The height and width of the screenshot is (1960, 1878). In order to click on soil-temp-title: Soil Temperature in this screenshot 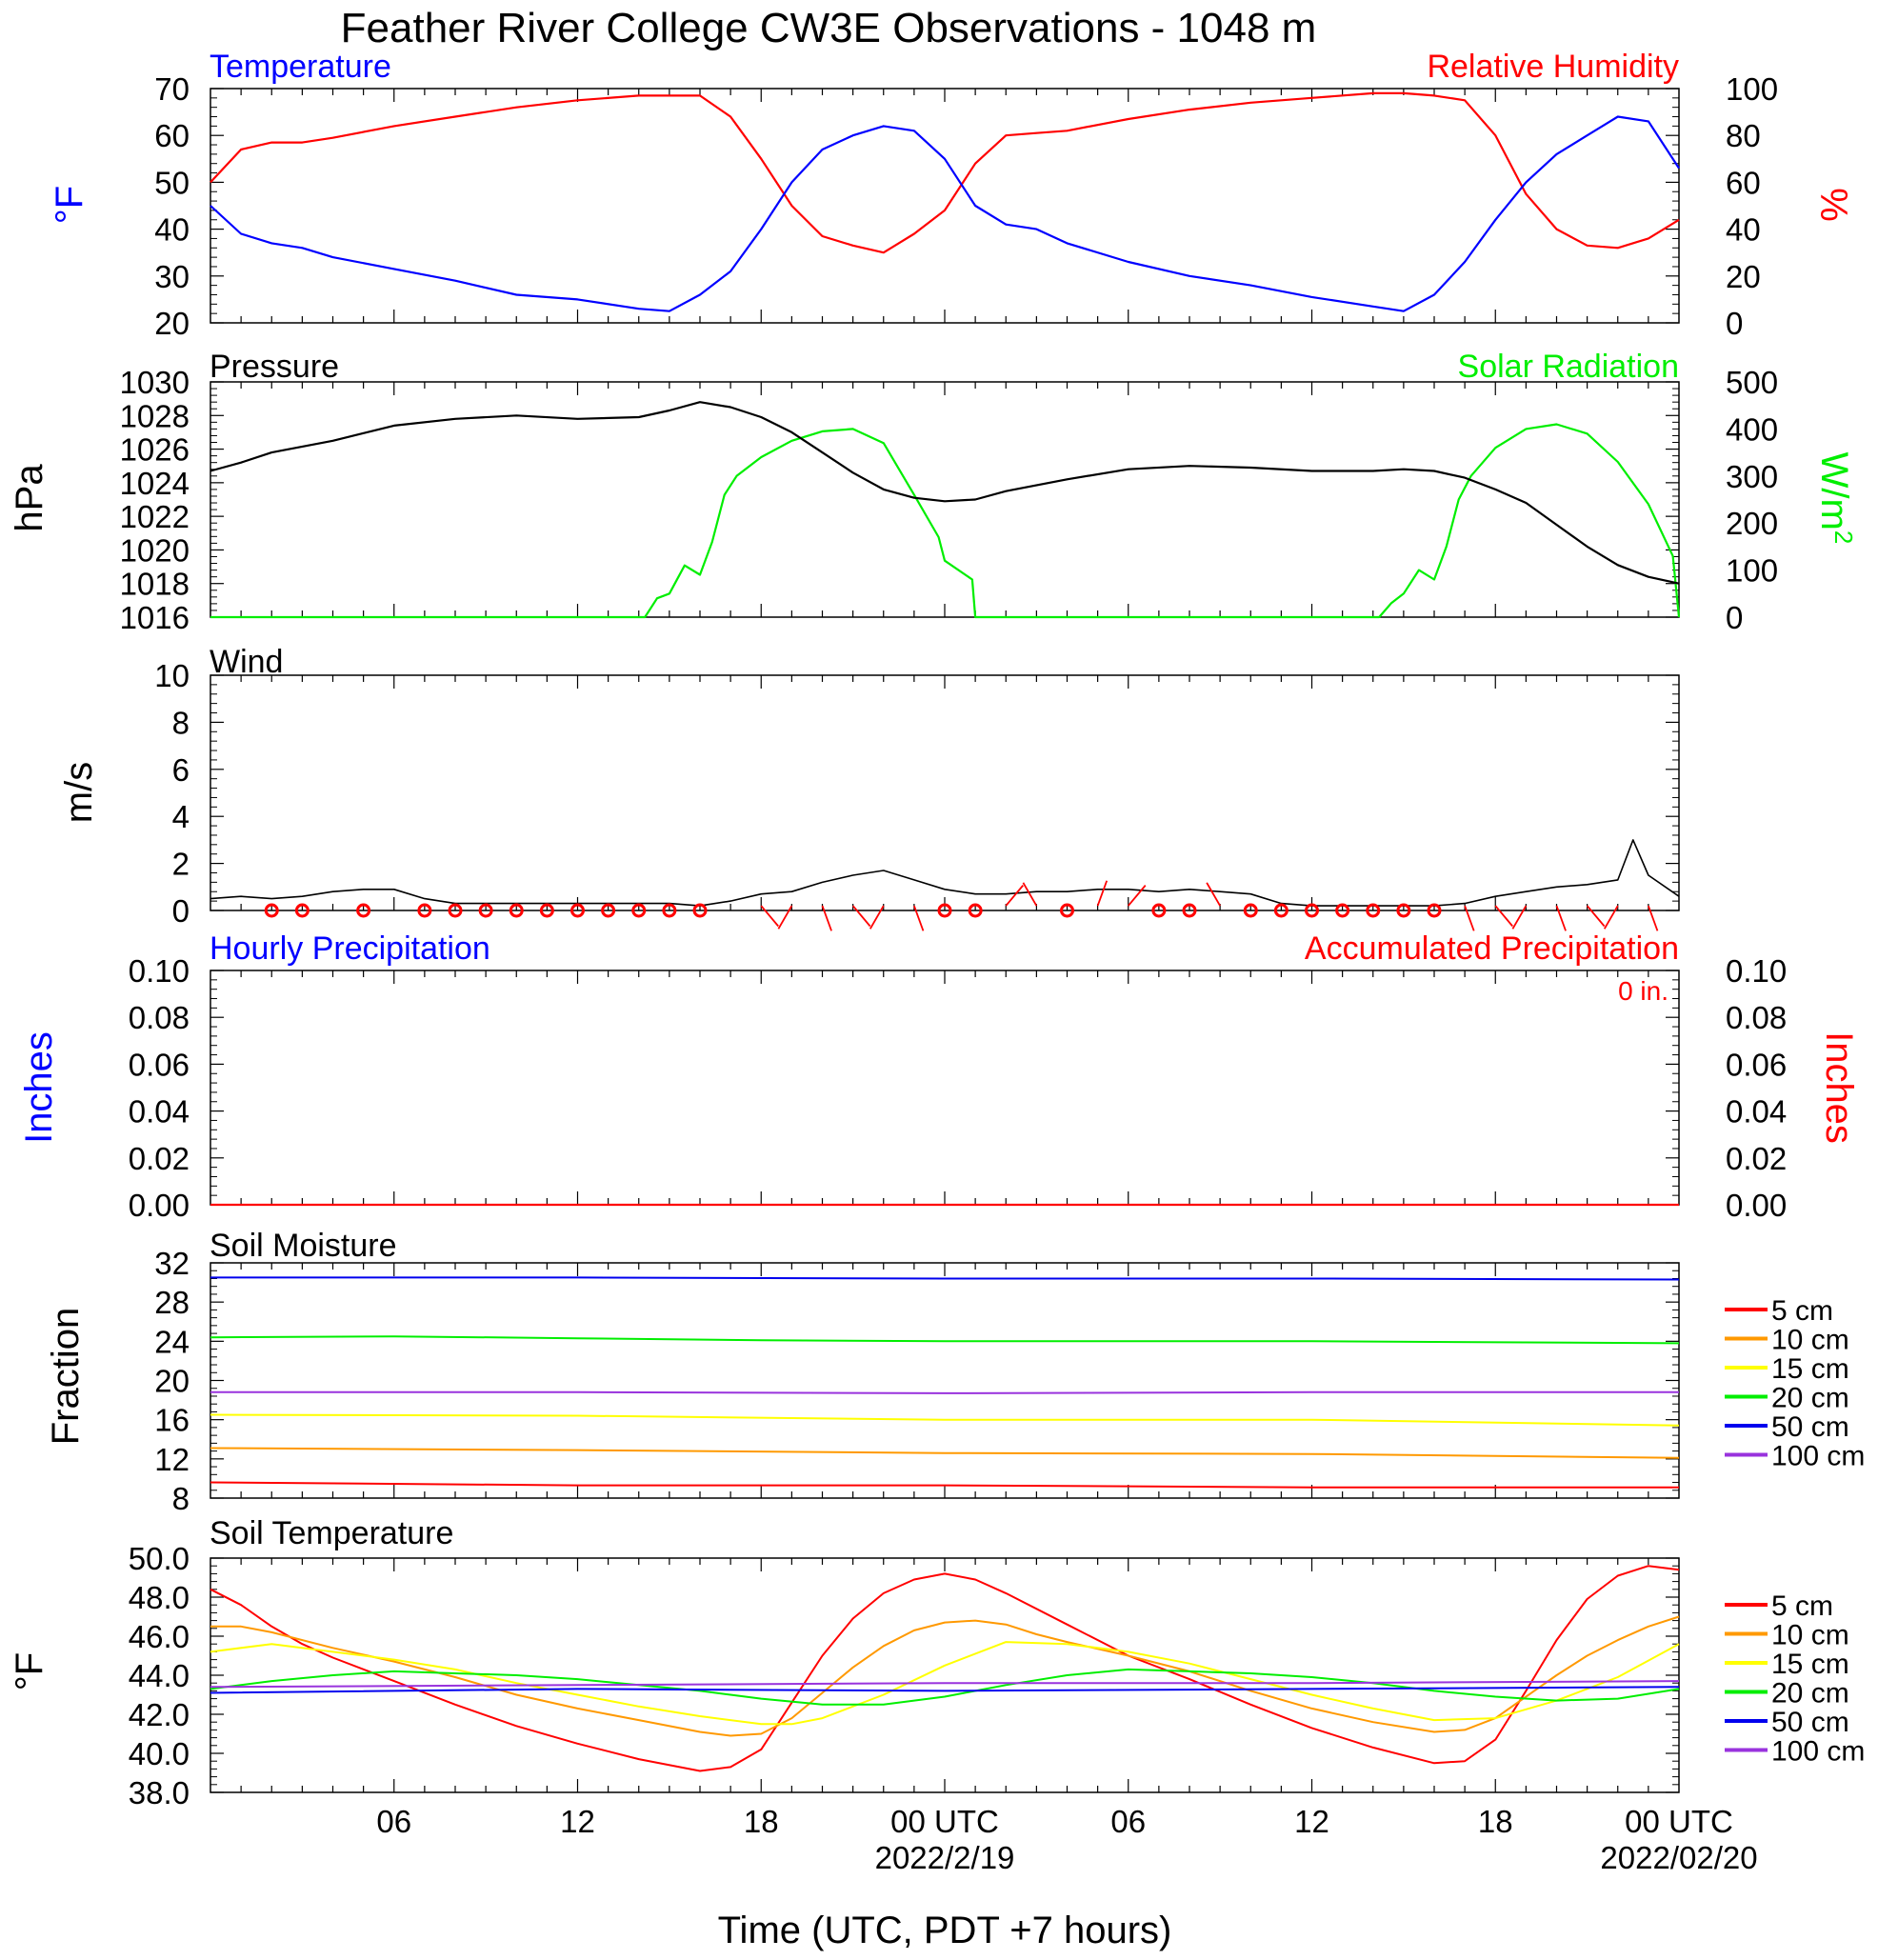, I will do `click(331, 1533)`.